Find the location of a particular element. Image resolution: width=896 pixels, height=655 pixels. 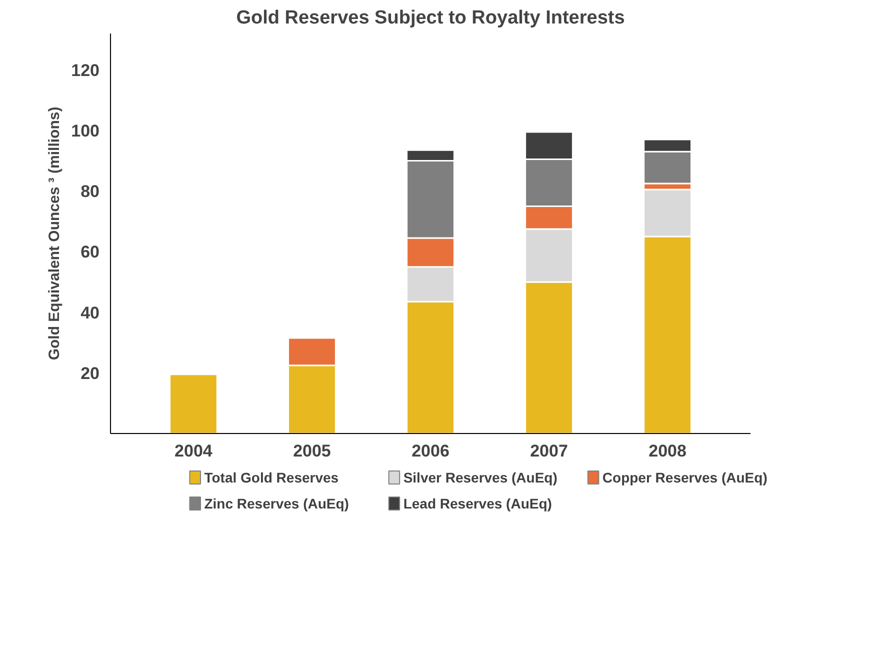

y-tick-label: 120 is located at coordinates (85, 70).